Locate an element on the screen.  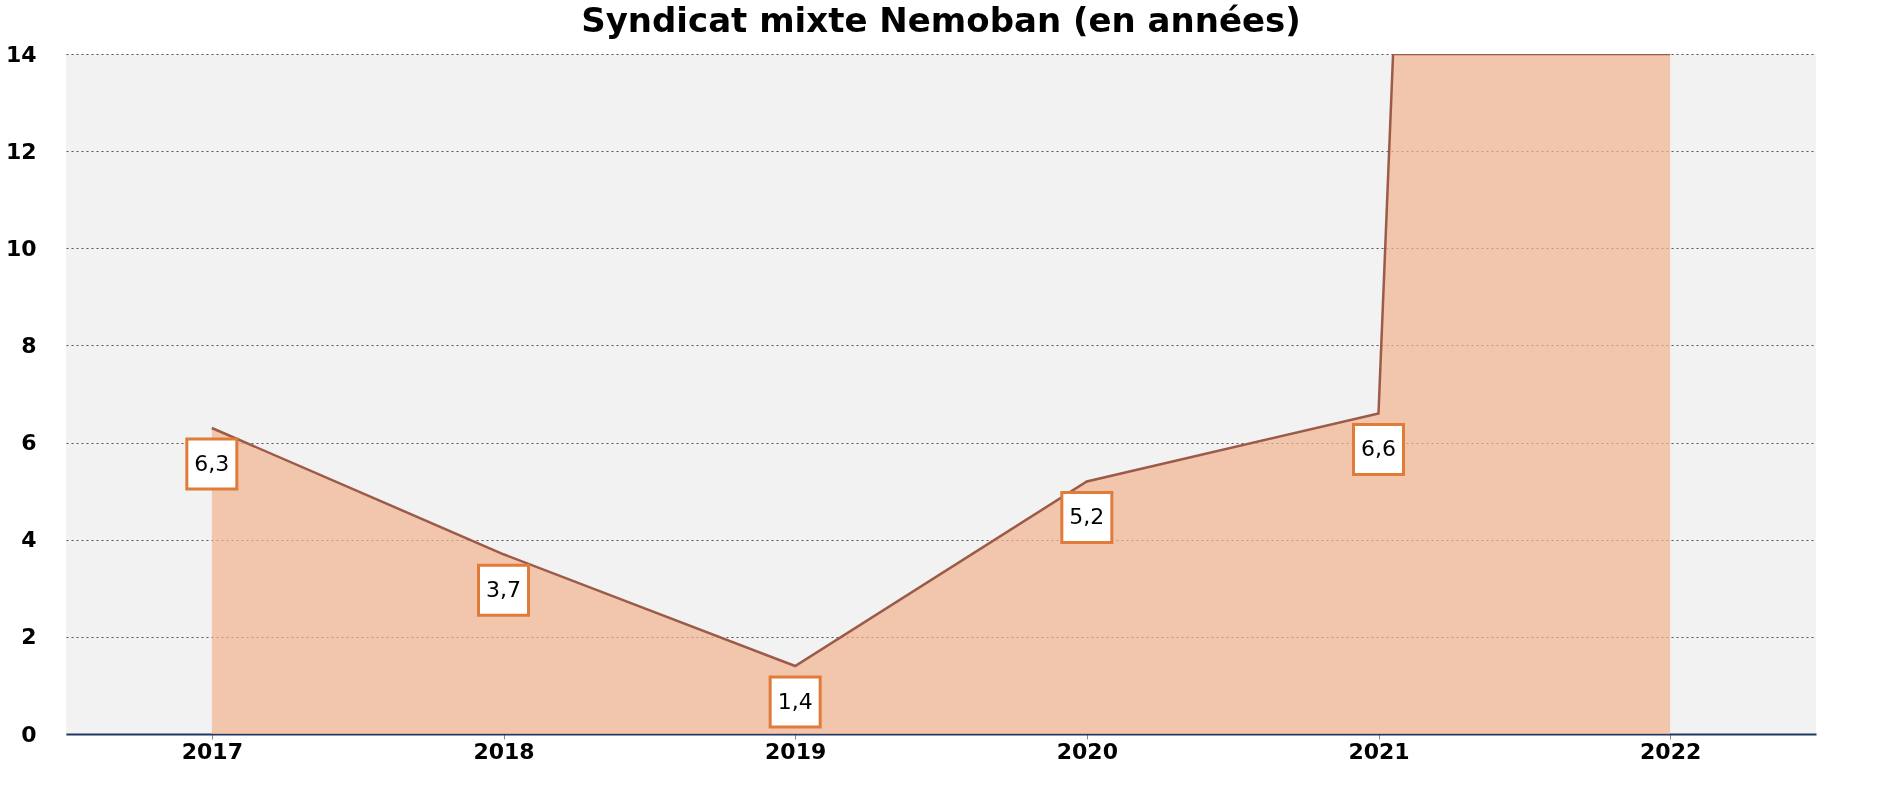
x-tick-label: 2018 is located at coordinates (504, 751).